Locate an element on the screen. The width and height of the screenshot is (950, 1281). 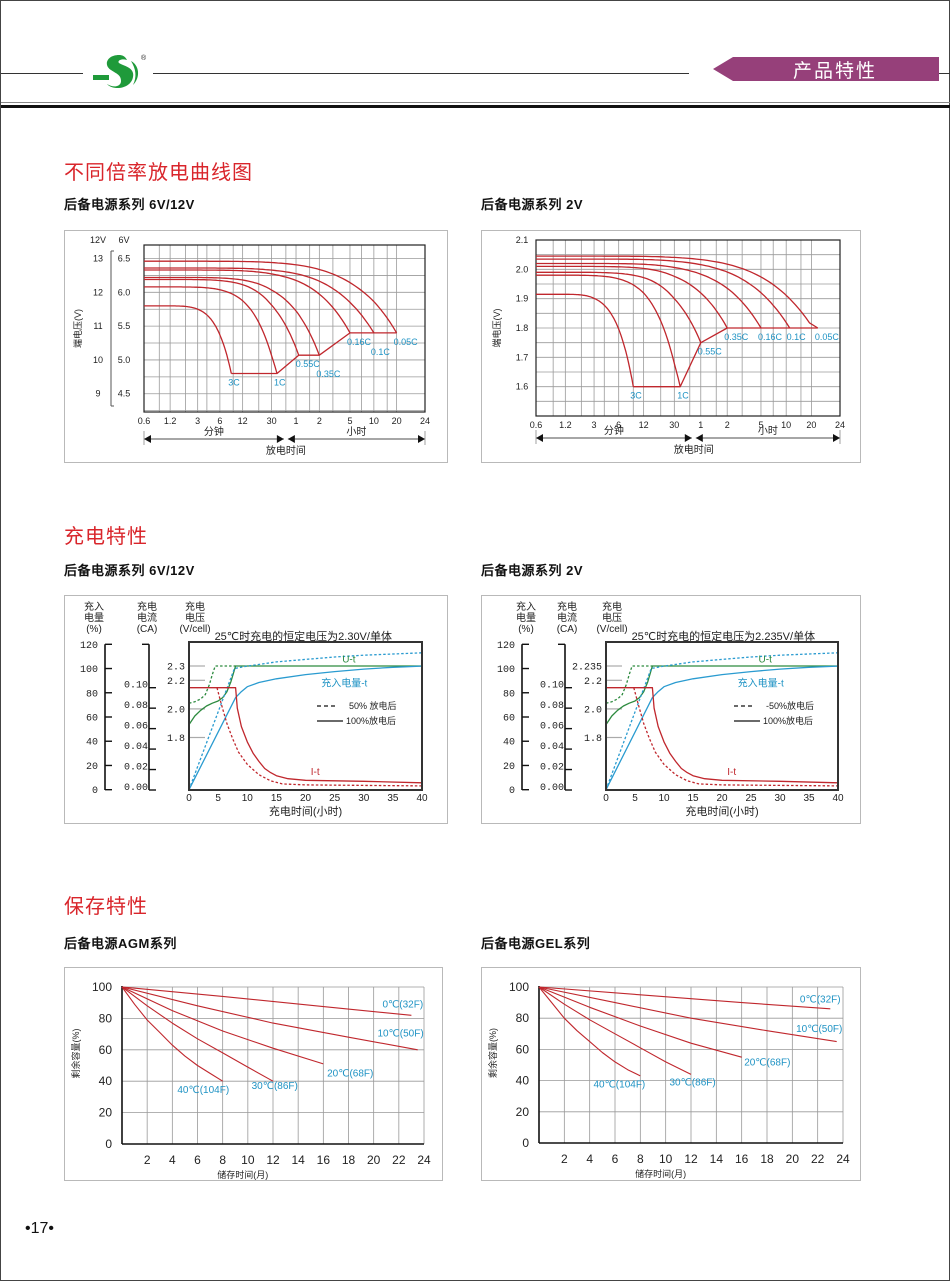
y-tick-label: 10 is located at coordinates (98, 360).